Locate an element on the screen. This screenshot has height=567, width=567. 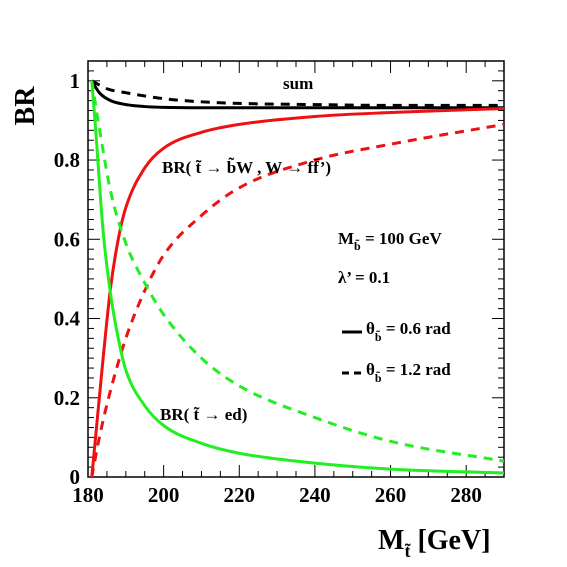
y-tick-label: 0.8 is located at coordinates (67, 160).